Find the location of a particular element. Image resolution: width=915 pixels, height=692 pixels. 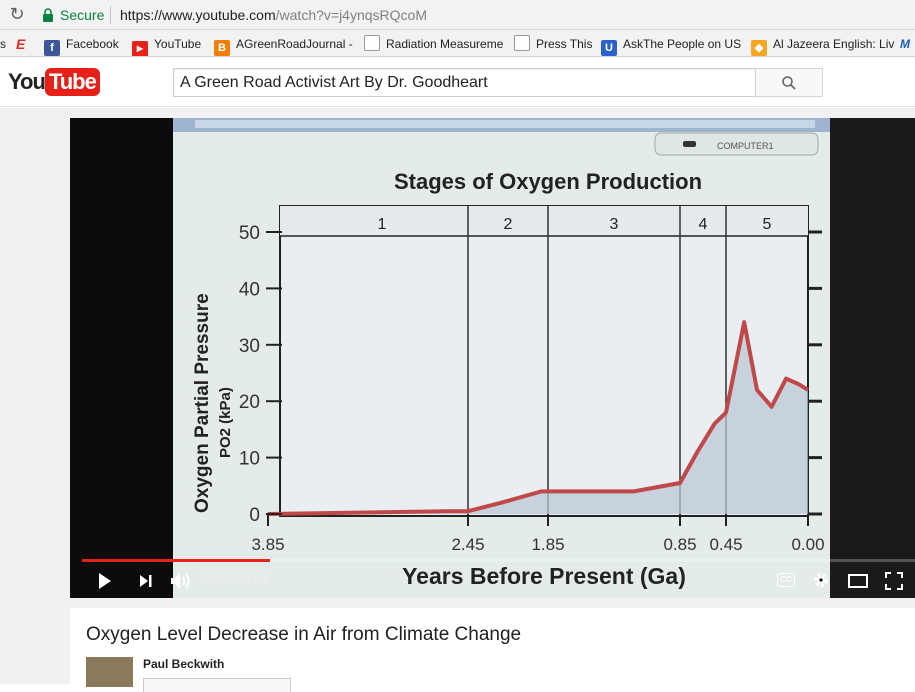

volume-icon is located at coordinates (181, 581).